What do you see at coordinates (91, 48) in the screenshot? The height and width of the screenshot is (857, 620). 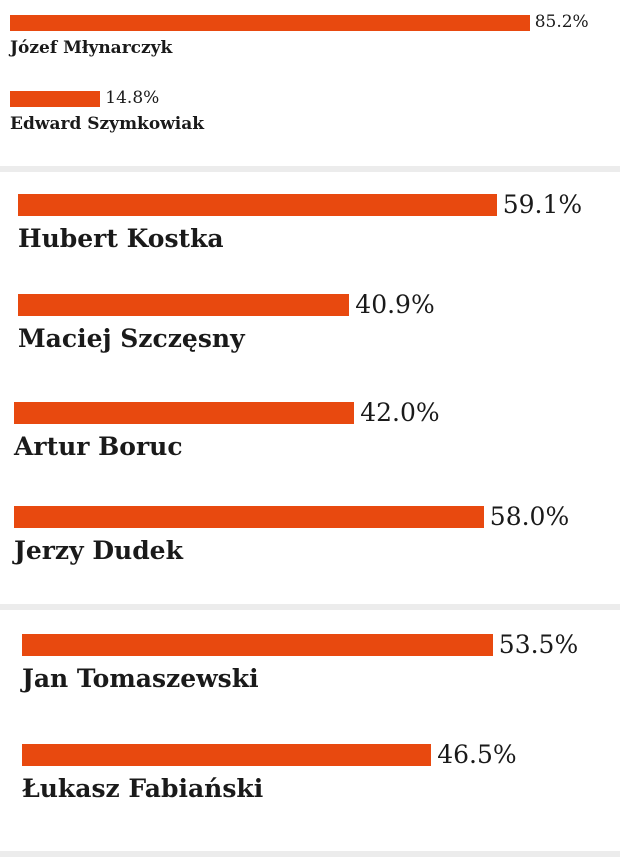 I see `candidate-name: Józef Młynarczyk` at bounding box center [91, 48].